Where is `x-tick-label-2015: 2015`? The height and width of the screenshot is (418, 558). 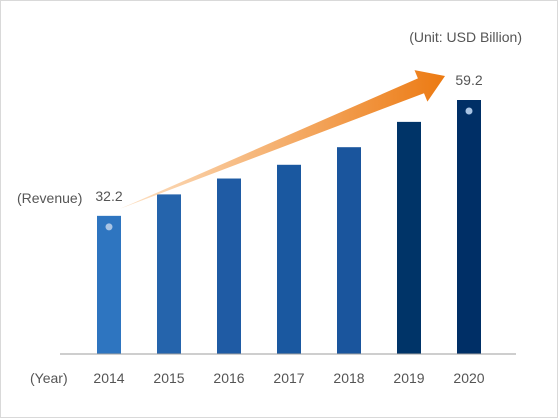 x-tick-label-2015: 2015 is located at coordinates (168, 378).